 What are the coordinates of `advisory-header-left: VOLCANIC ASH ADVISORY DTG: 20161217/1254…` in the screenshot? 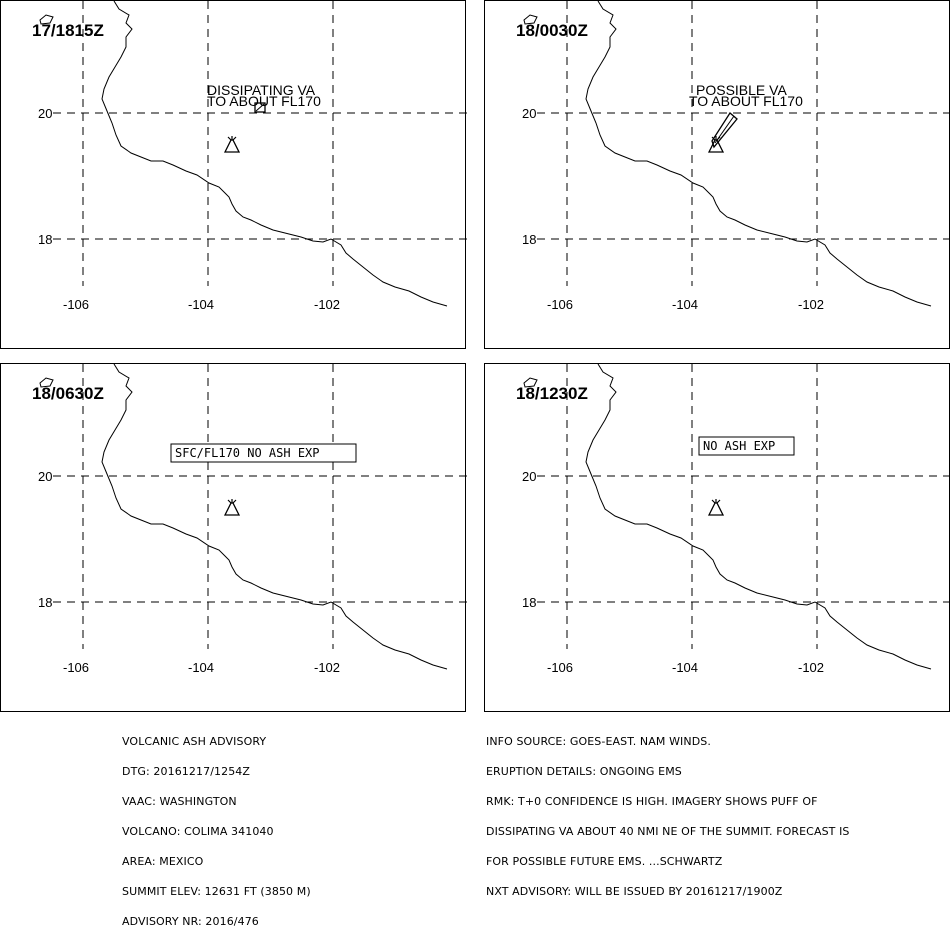 It's located at (216, 827).